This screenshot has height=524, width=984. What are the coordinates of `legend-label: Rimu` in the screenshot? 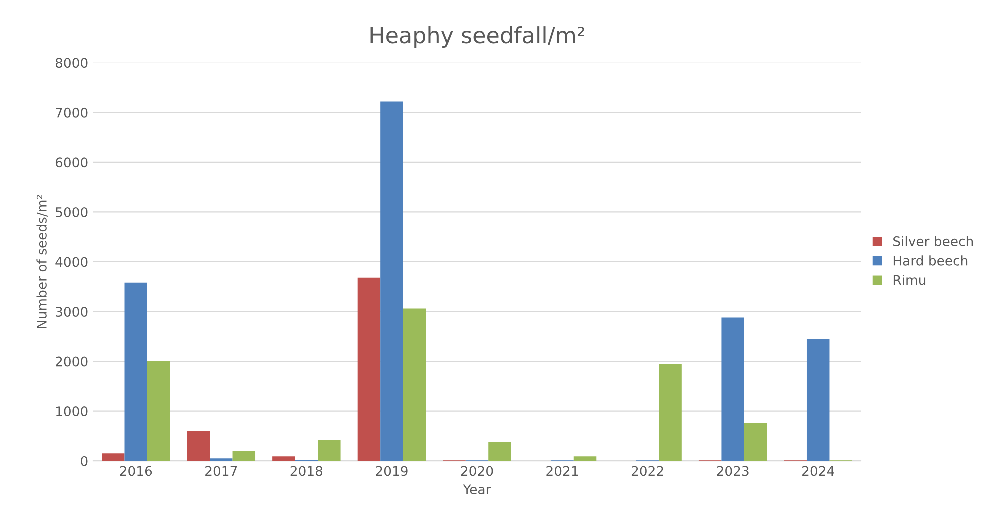 It's located at (910, 280).